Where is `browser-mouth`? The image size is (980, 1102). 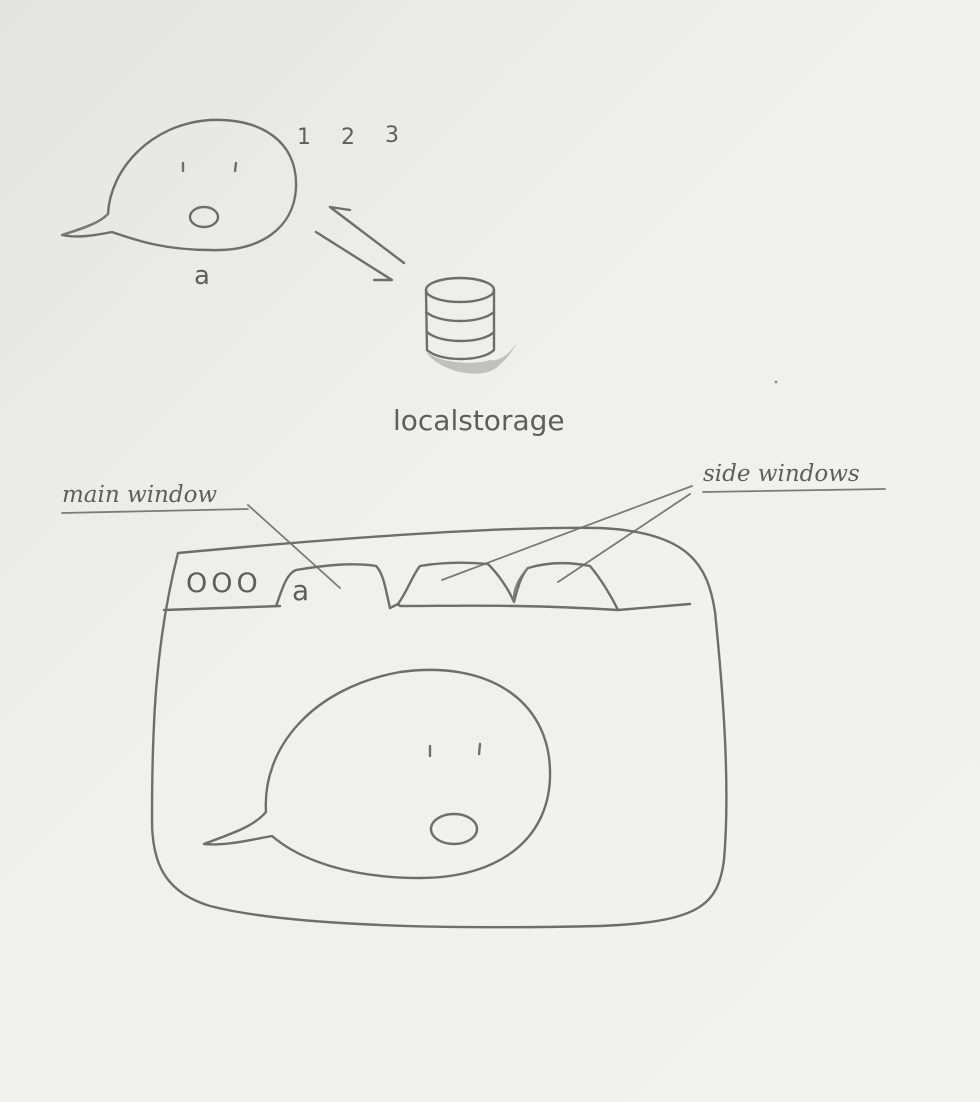 browser-mouth is located at coordinates (454, 829).